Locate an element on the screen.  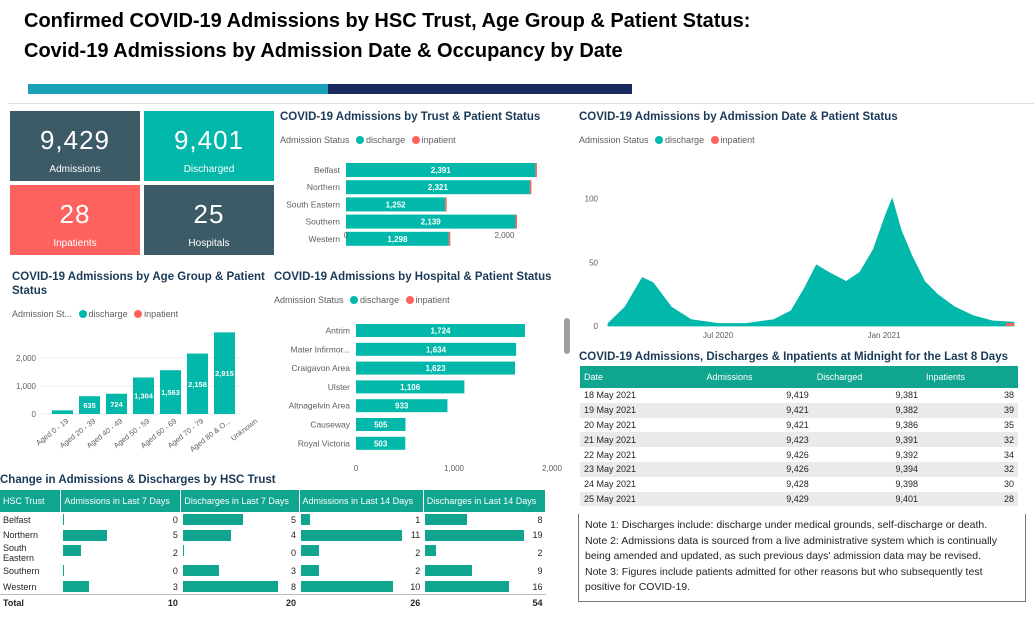
kpi-discharged-card: 9,401 Discharged is located at coordinates (209, 146).